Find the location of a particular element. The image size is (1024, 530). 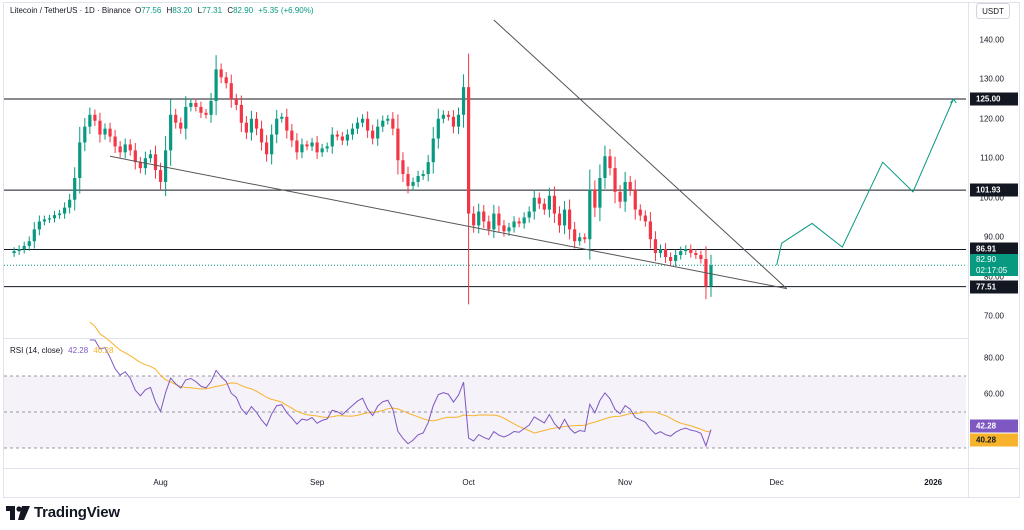

symbol-name: Litecoin / TetherUS · 1D · Binance is located at coordinates (70, 10).